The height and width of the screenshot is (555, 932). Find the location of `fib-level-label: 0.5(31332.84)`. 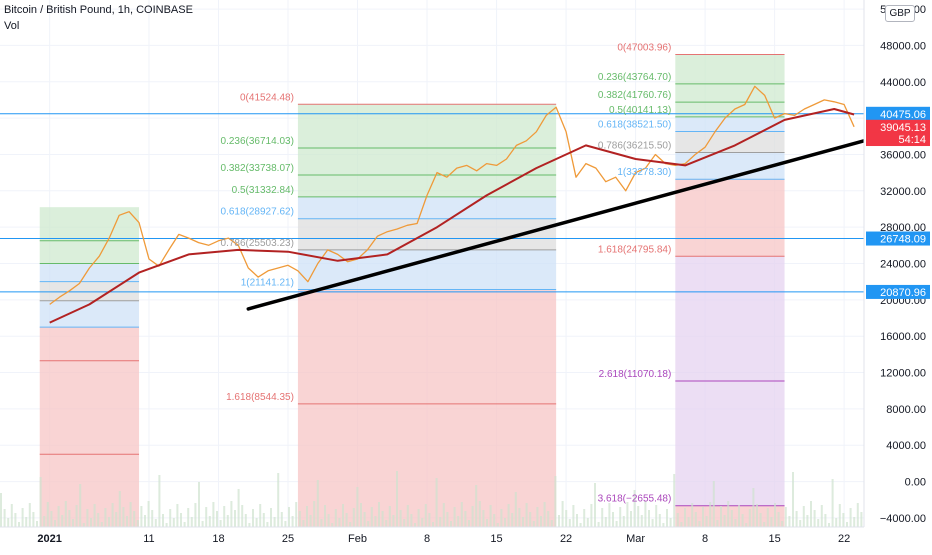

fib-level-label: 0.5(31332.84) is located at coordinates (263, 190).